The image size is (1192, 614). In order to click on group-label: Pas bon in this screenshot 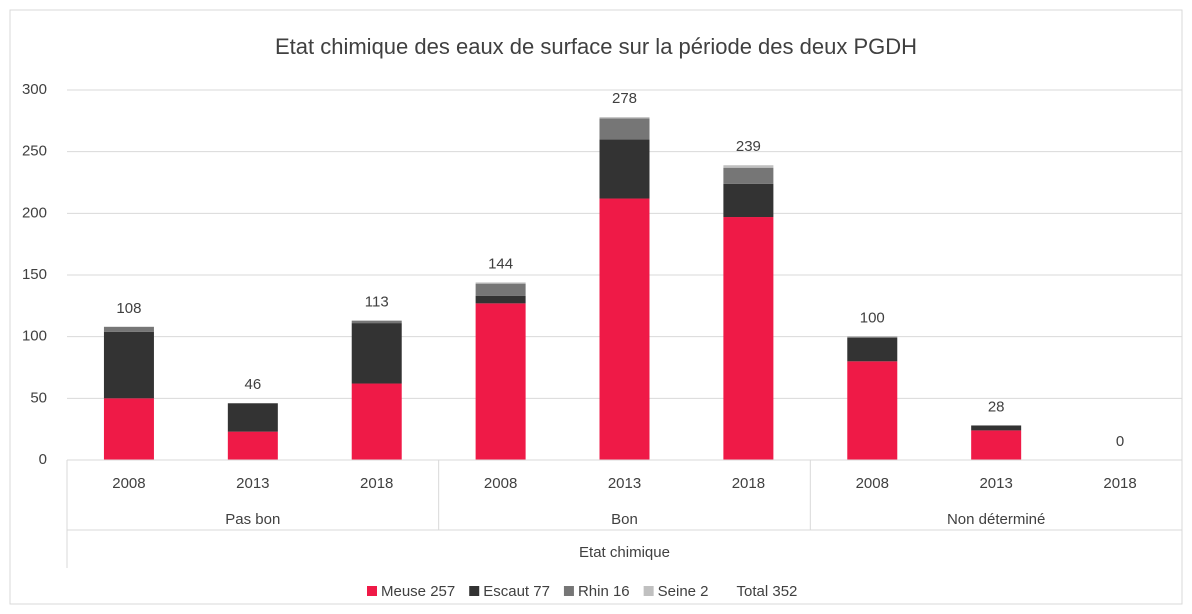, I will do `click(252, 519)`.